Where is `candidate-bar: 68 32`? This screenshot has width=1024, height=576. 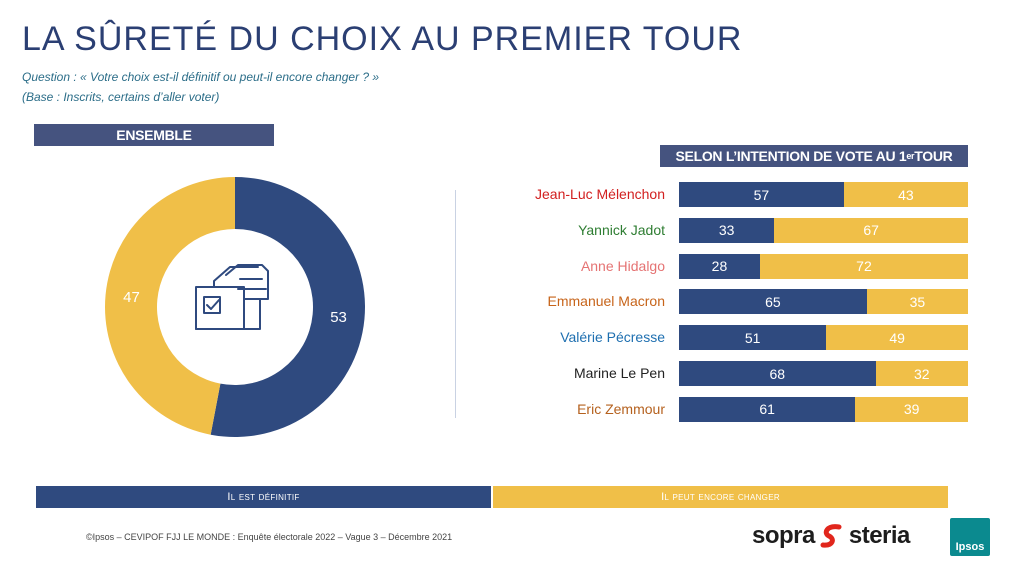 candidate-bar: 68 32 is located at coordinates (823, 373).